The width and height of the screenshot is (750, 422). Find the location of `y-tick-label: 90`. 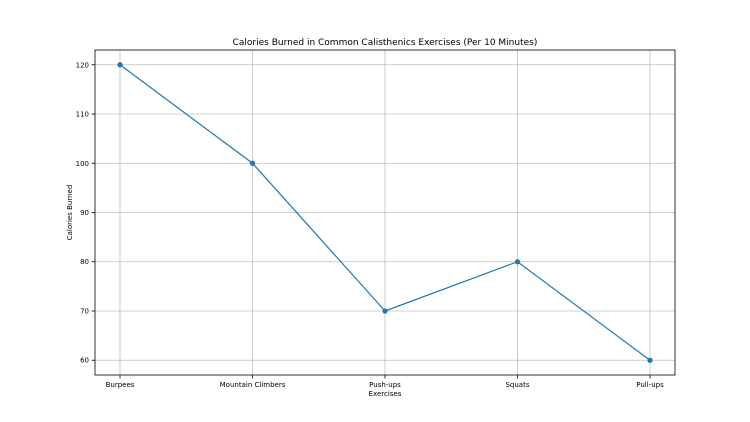

y-tick-label: 90 is located at coordinates (84, 213).